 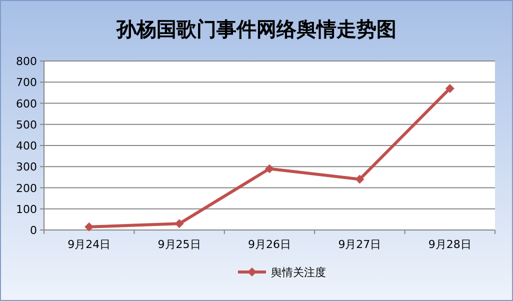 What do you see at coordinates (26, 146) in the screenshot?
I see `y-tick-label: 400` at bounding box center [26, 146].